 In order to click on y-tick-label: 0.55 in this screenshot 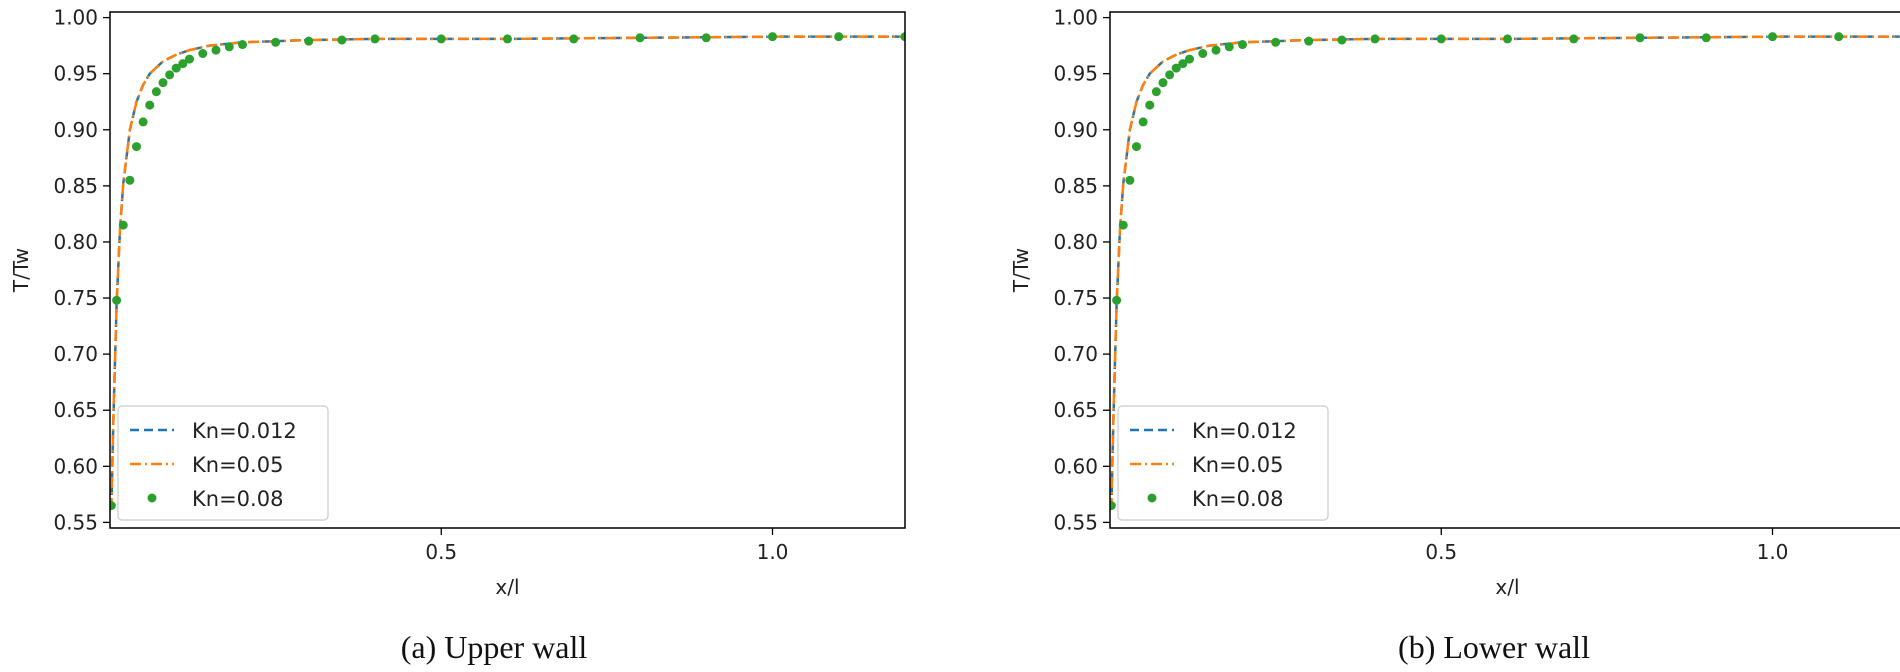, I will do `click(75, 522)`.